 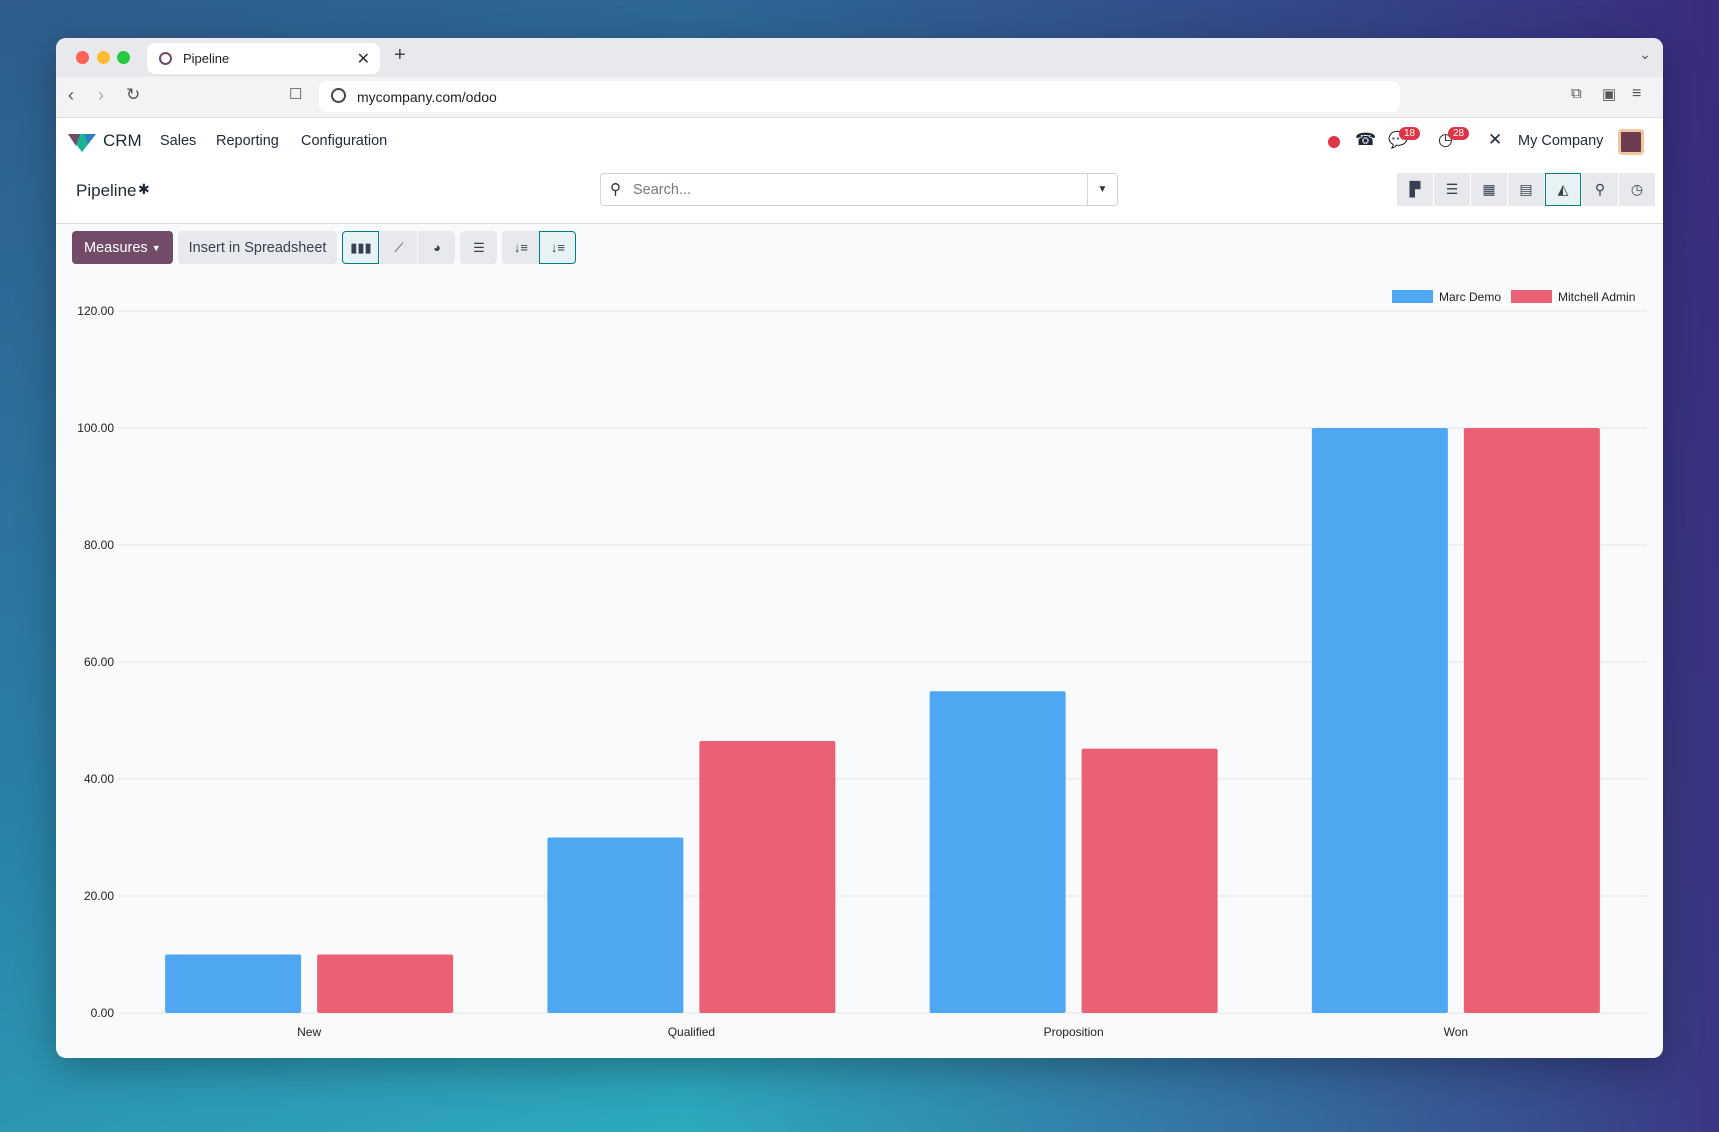 What do you see at coordinates (263, 58) in the screenshot?
I see `browser-tab: Pipeline ✕` at bounding box center [263, 58].